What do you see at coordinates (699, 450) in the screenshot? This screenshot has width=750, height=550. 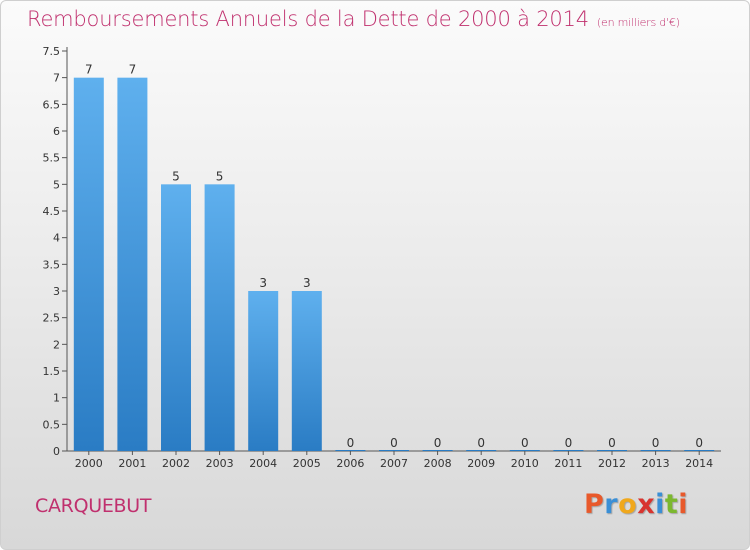 I see `bar-2014` at bounding box center [699, 450].